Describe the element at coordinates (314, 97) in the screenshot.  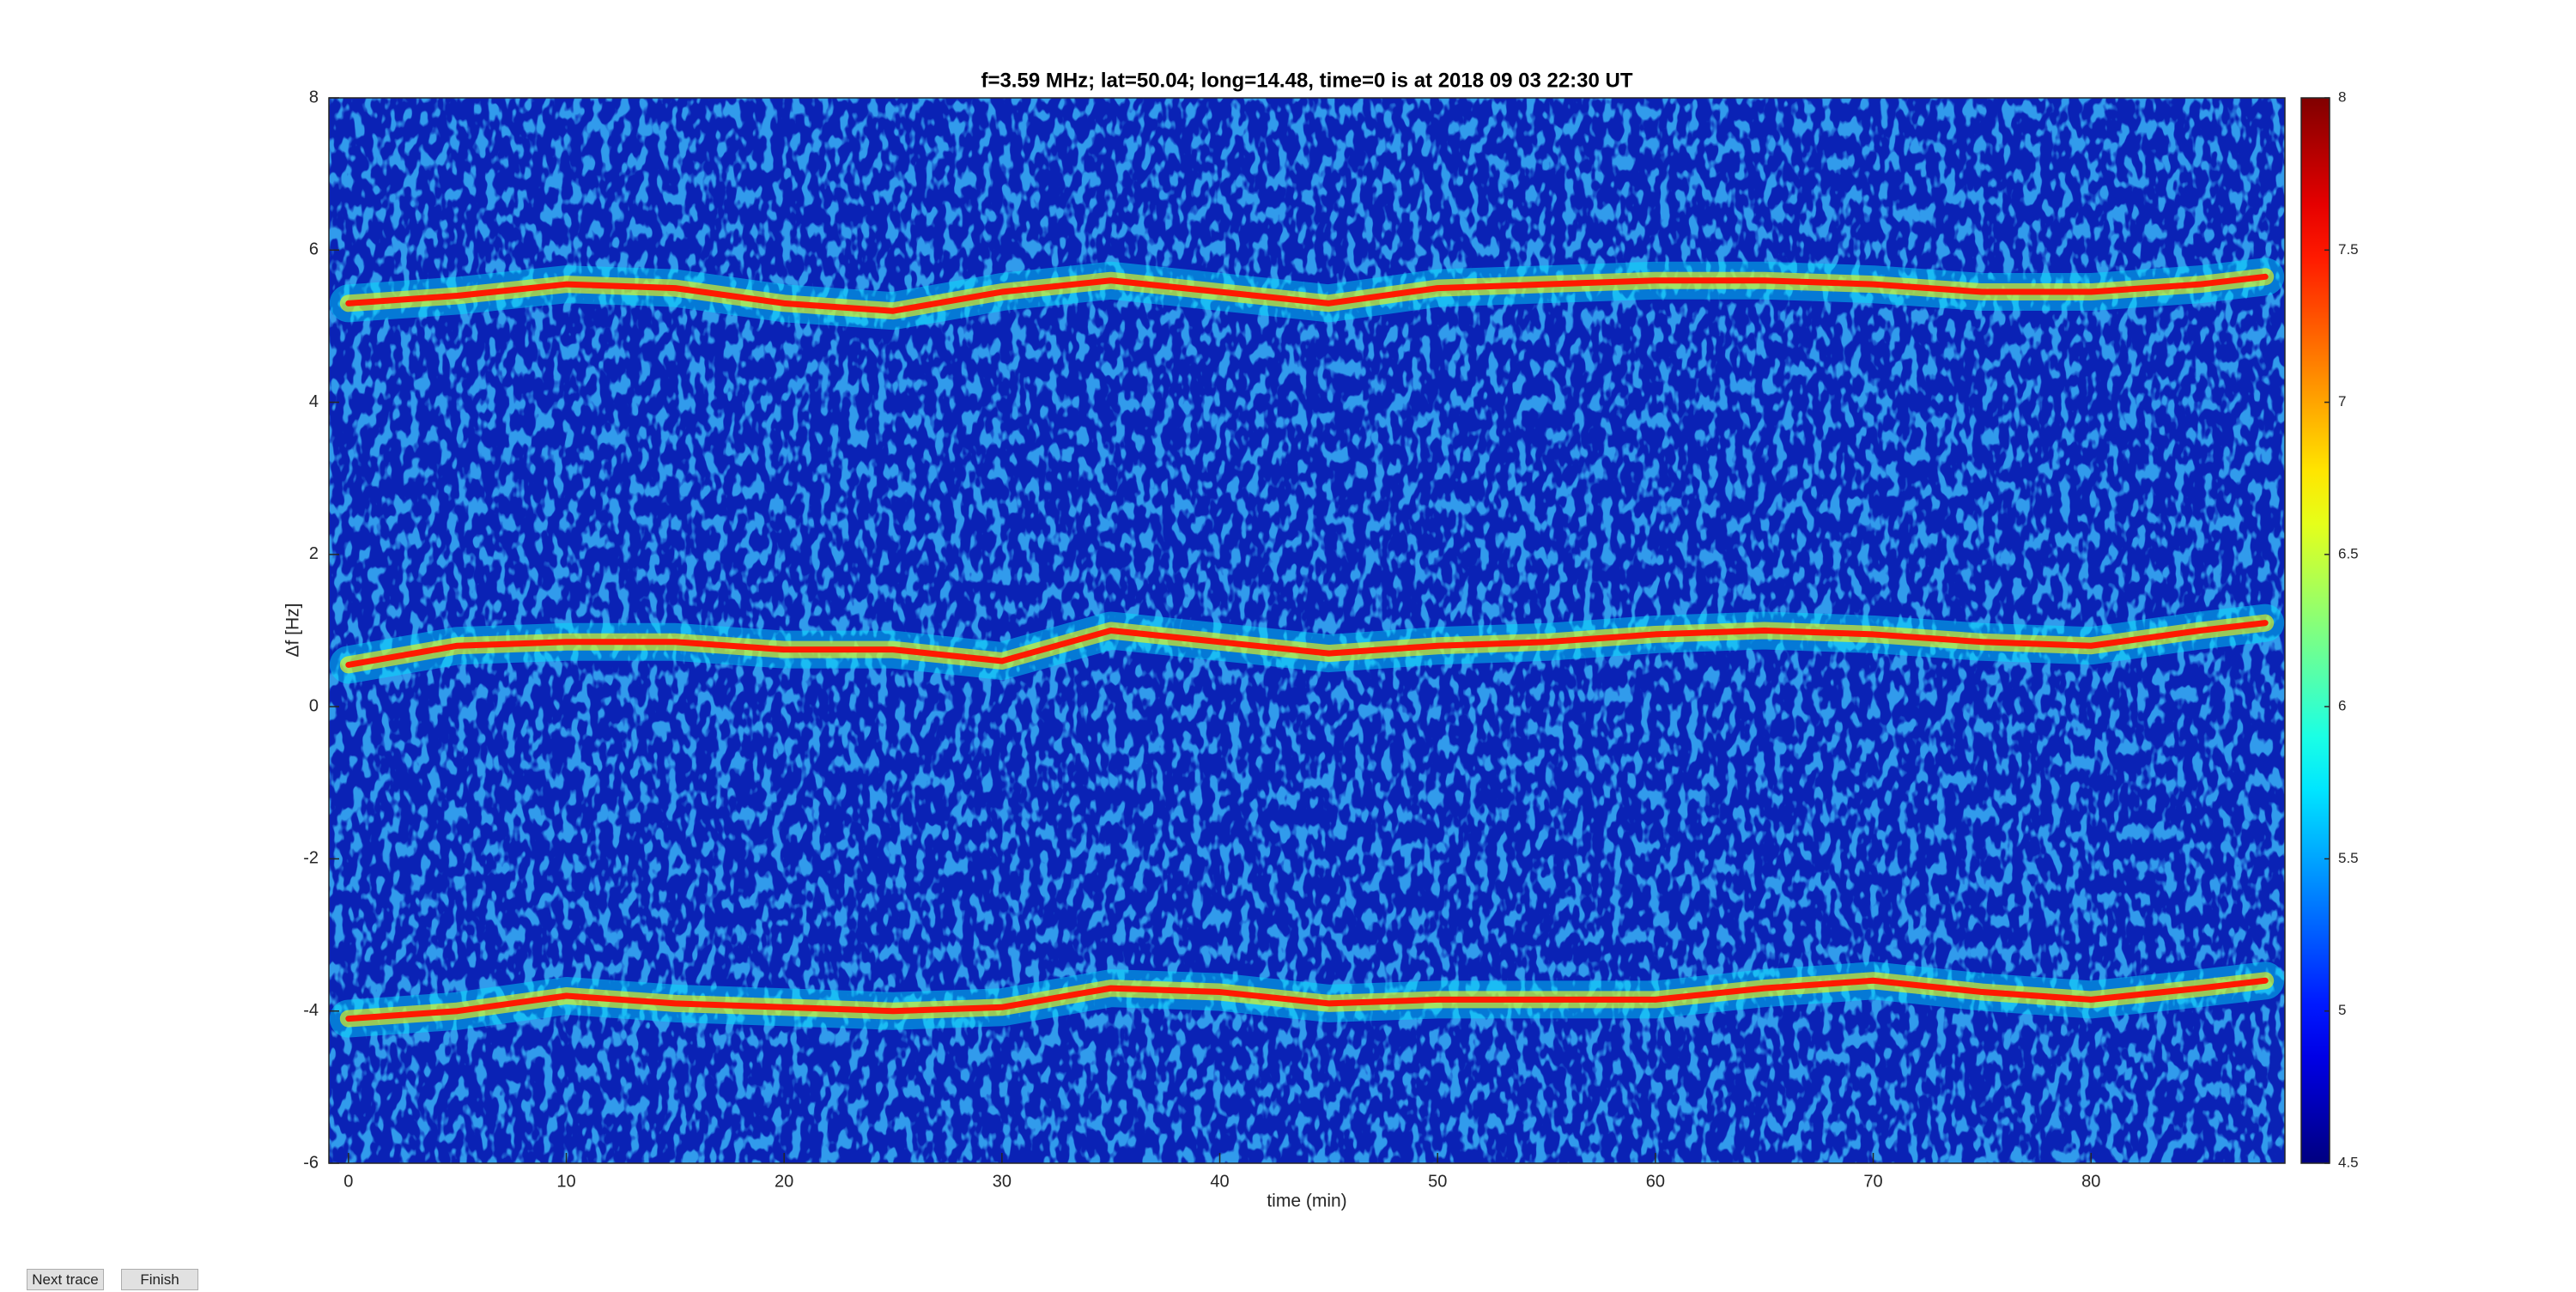
I see `y-tick-label: 8` at that location.